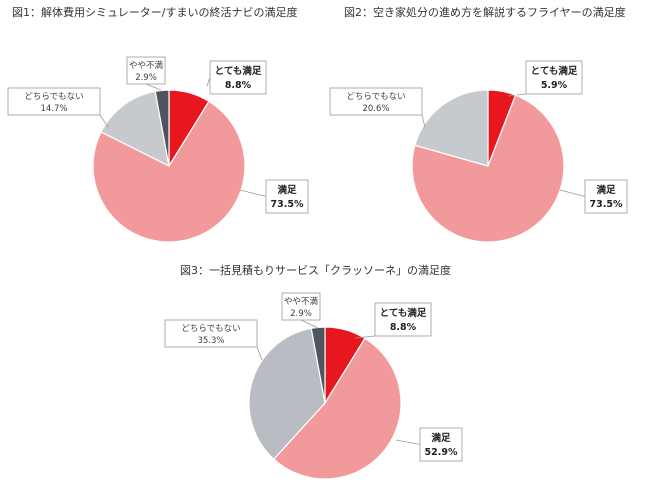 The width and height of the screenshot is (650, 488). I want to click on chart-title: 図3：一括見積もりサービス「クラッソーネ」の満足度, so click(315, 270).